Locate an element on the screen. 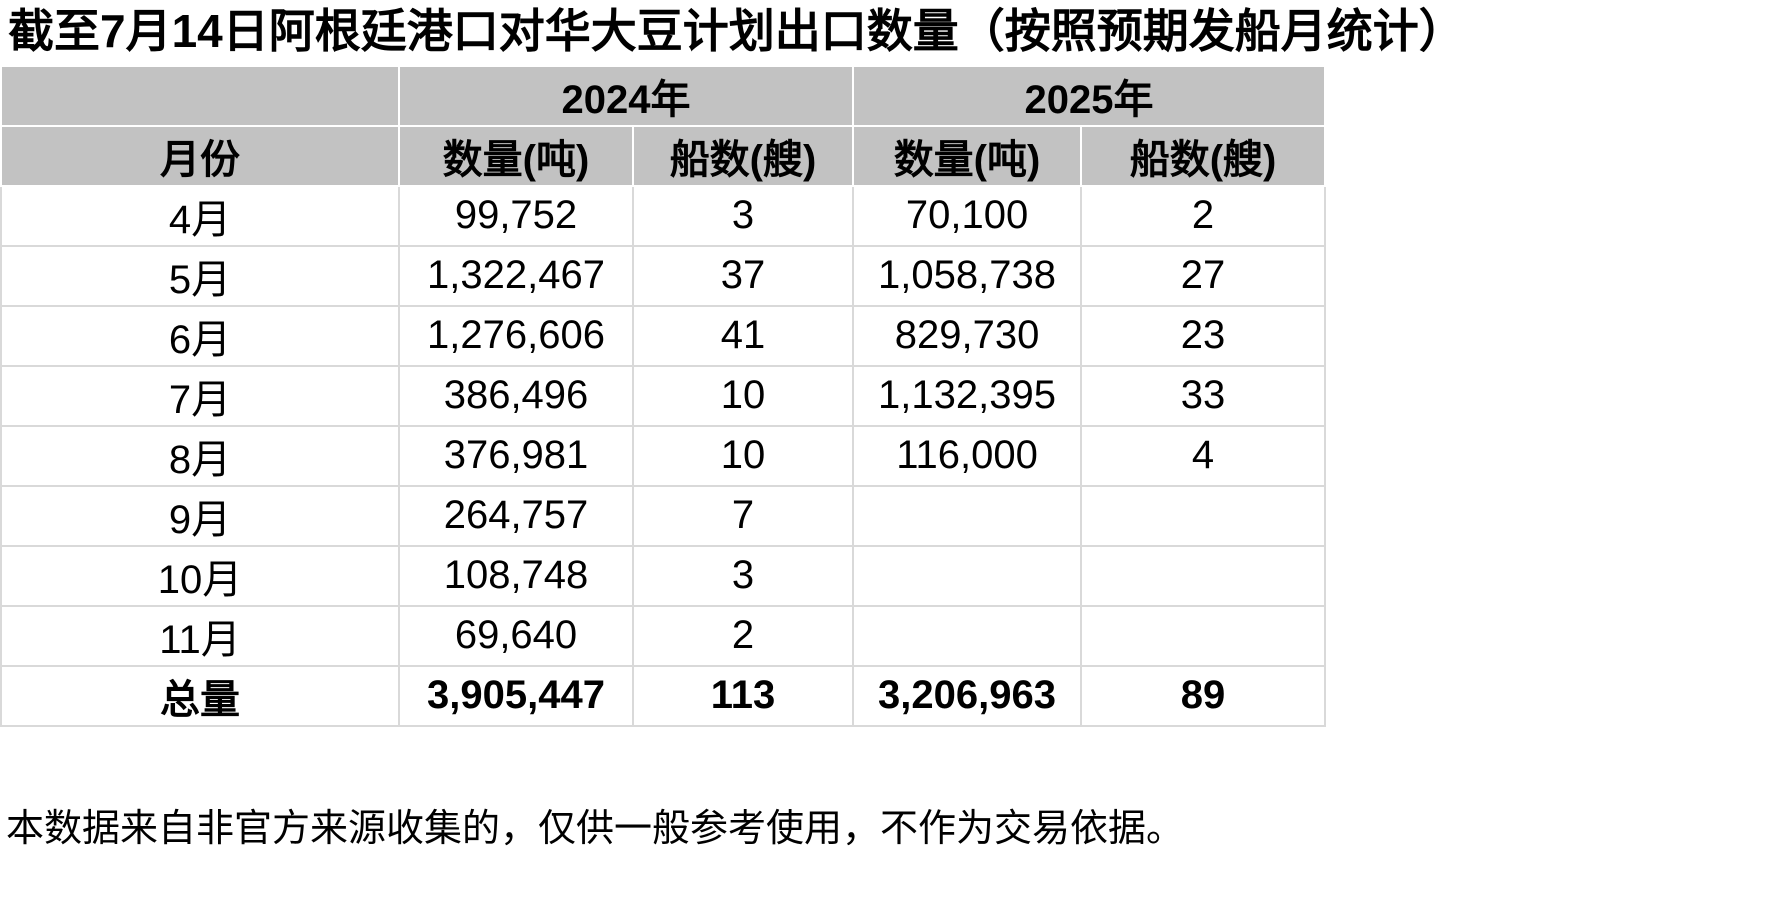 This screenshot has height=908, width=1768. cell-ships-2024: 2 is located at coordinates (743, 635).